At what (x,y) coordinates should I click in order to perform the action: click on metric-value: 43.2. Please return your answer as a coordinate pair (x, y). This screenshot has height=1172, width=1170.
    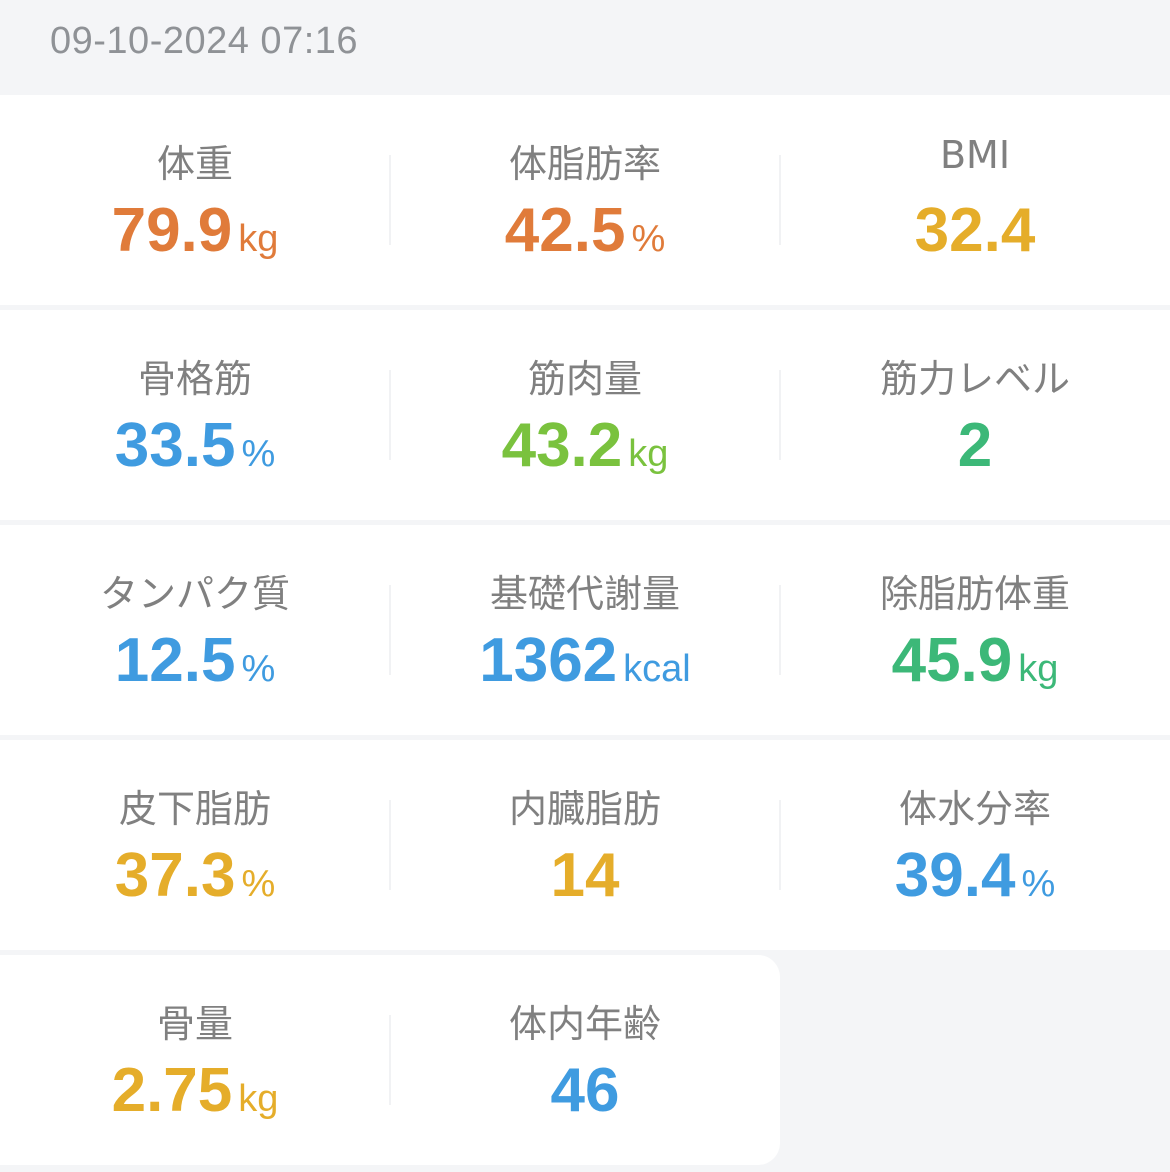
    Looking at the image, I should click on (562, 445).